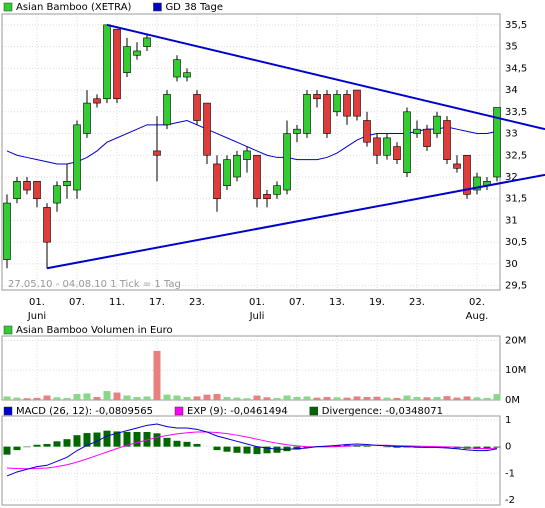  What do you see at coordinates (516, 155) in the screenshot?
I see `y-tick-label: 32,5` at bounding box center [516, 155].